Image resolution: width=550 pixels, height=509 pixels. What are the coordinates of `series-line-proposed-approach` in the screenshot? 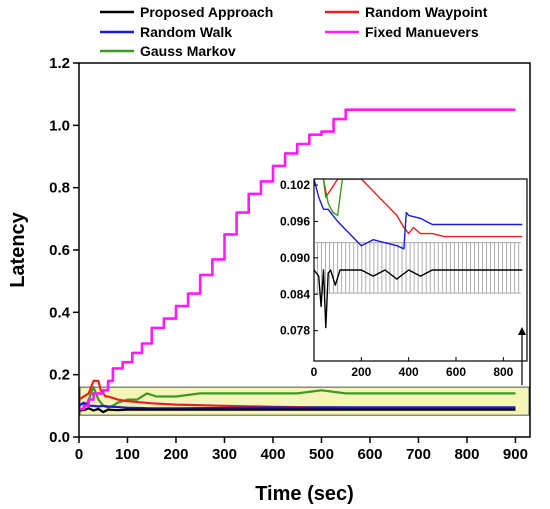 It's located at (297, 410).